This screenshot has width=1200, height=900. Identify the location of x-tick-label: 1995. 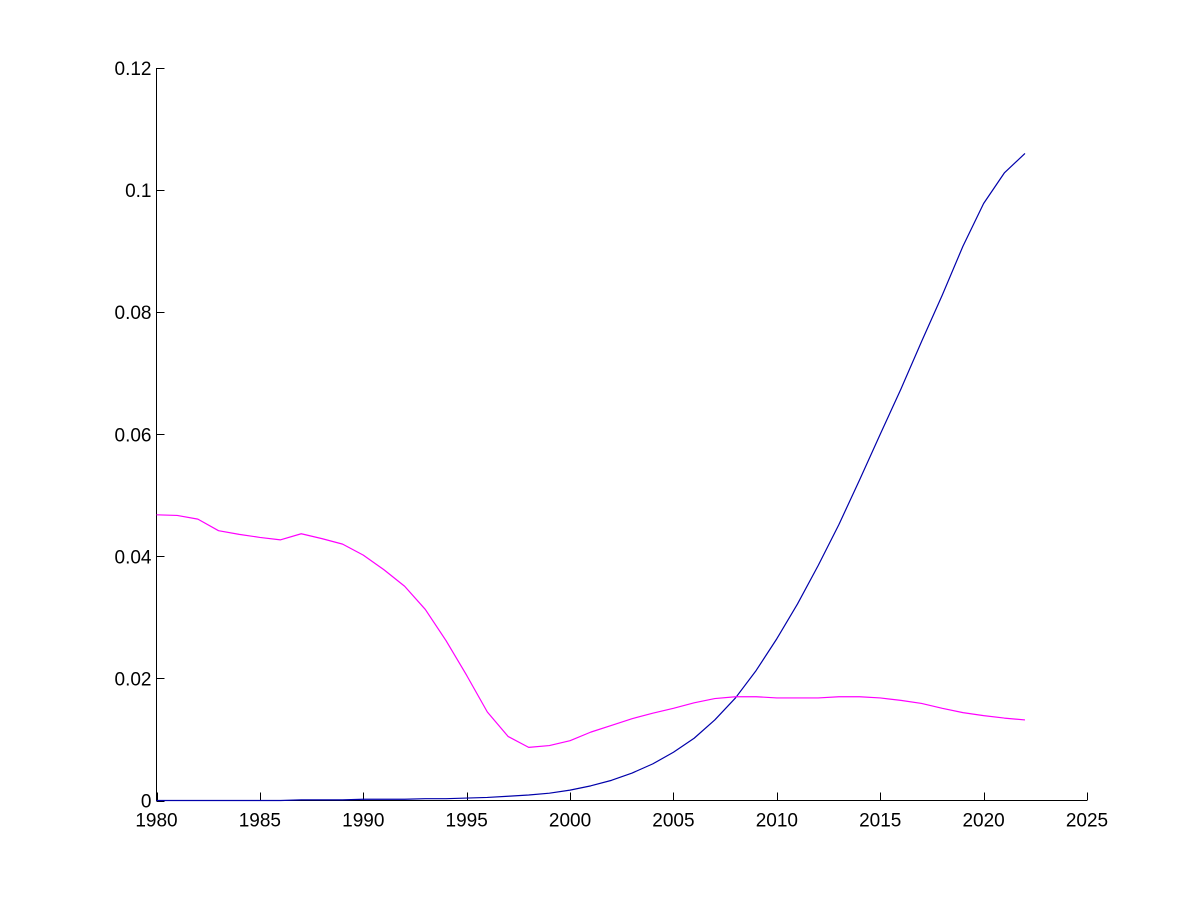
(467, 821).